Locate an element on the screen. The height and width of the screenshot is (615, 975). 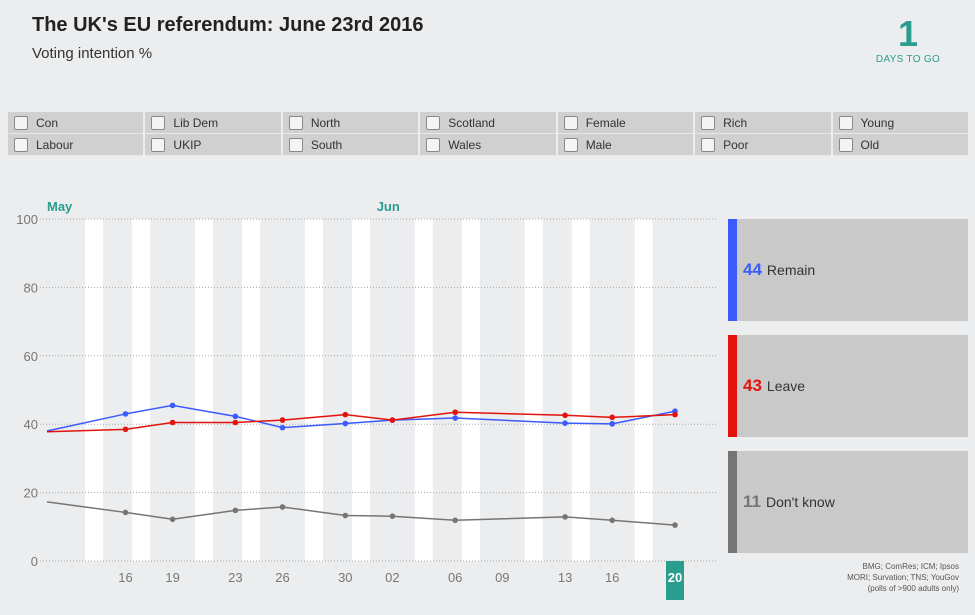
filter-male: Male is located at coordinates (625, 145).